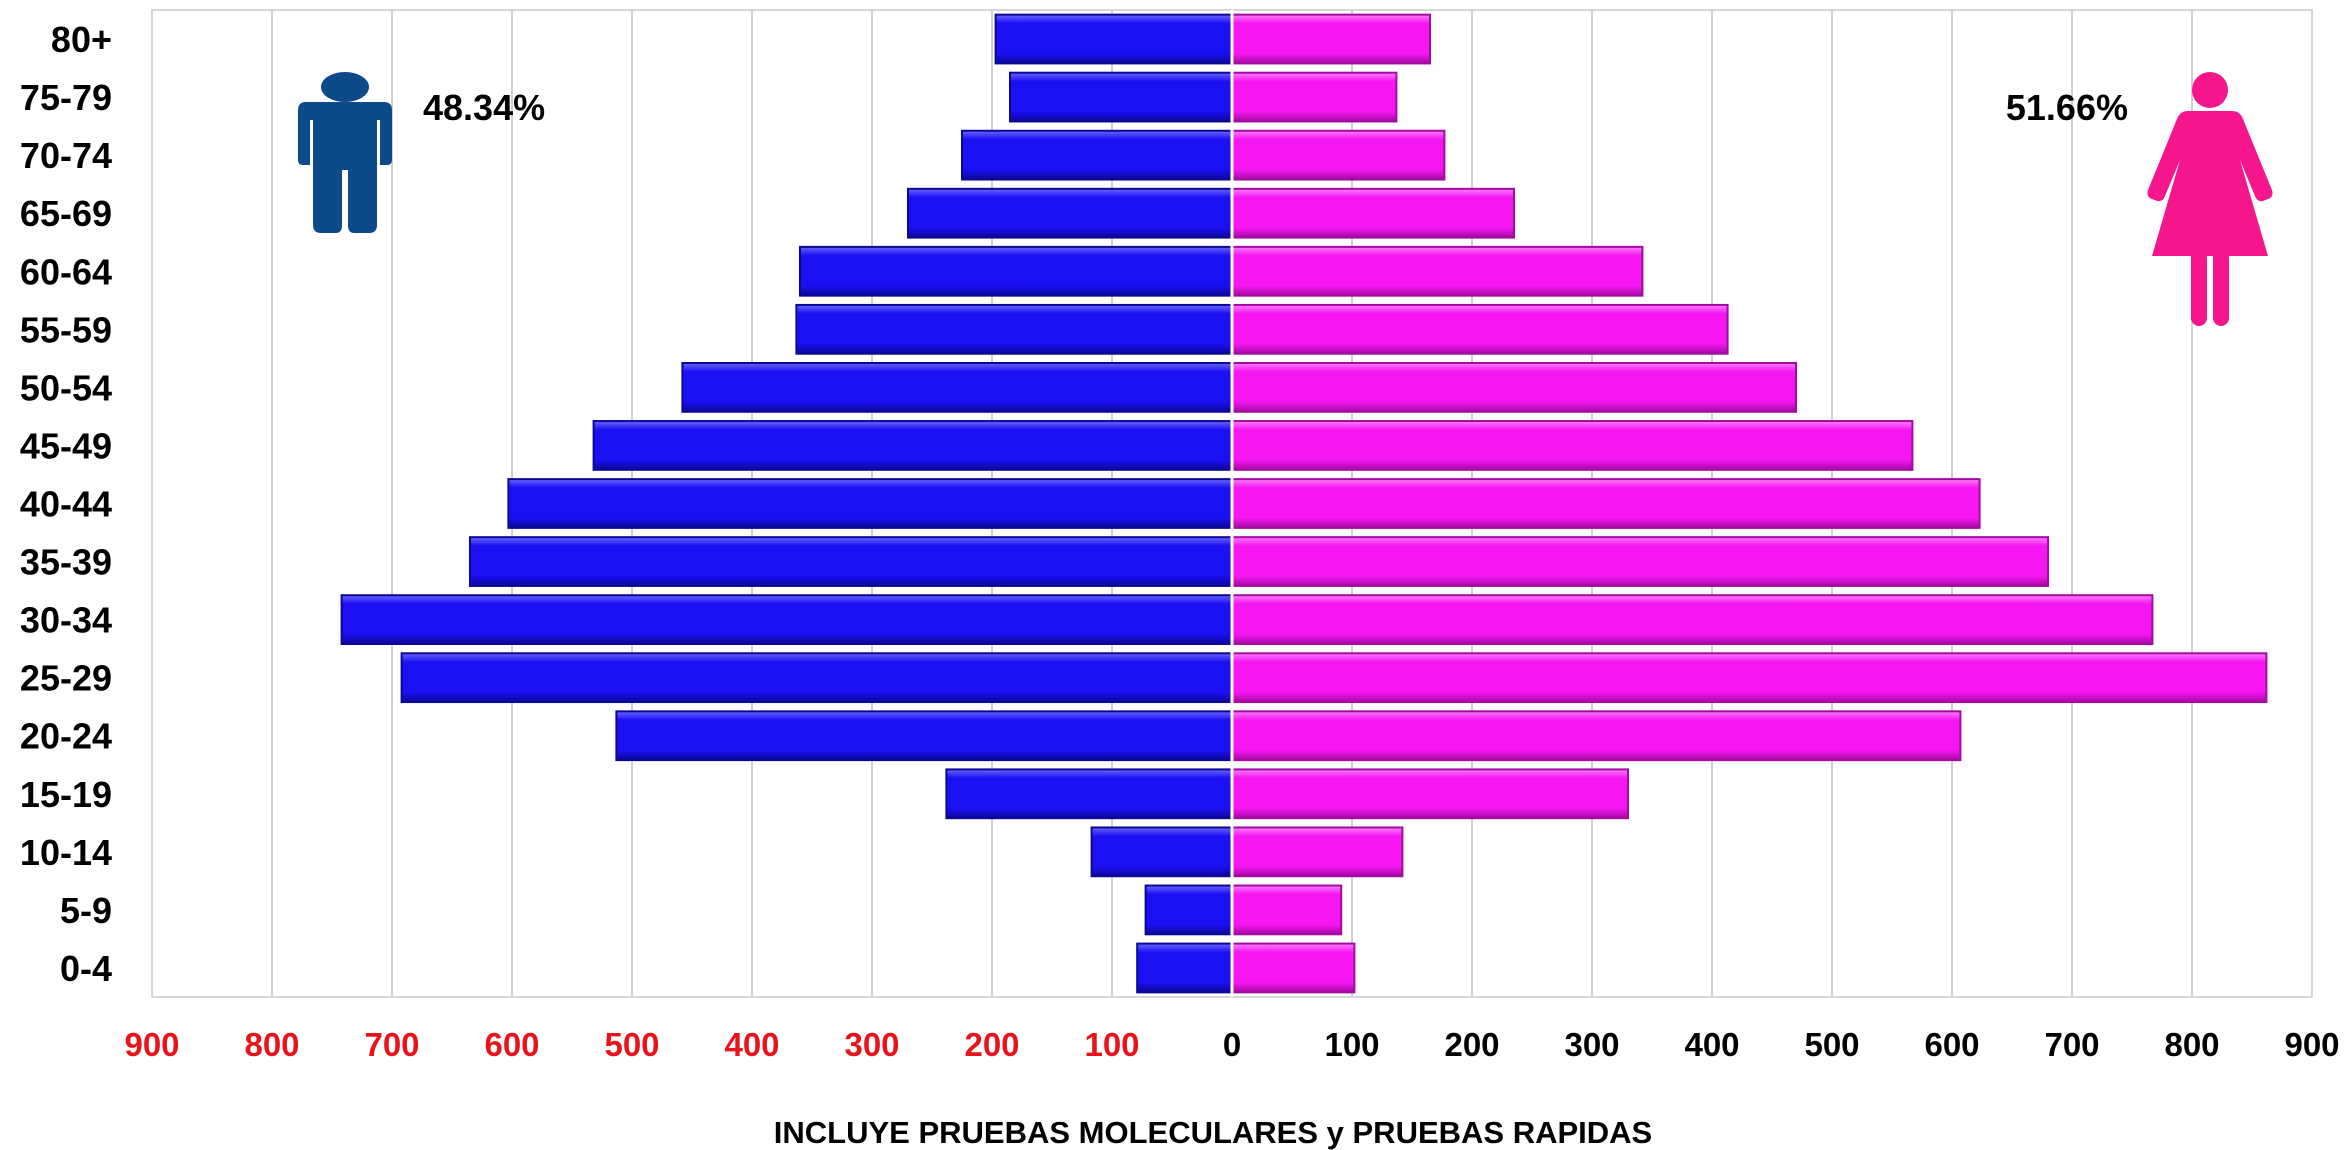 This screenshot has height=1150, width=2349. What do you see at coordinates (1951, 1044) in the screenshot?
I see `x-tick-right-600: 600` at bounding box center [1951, 1044].